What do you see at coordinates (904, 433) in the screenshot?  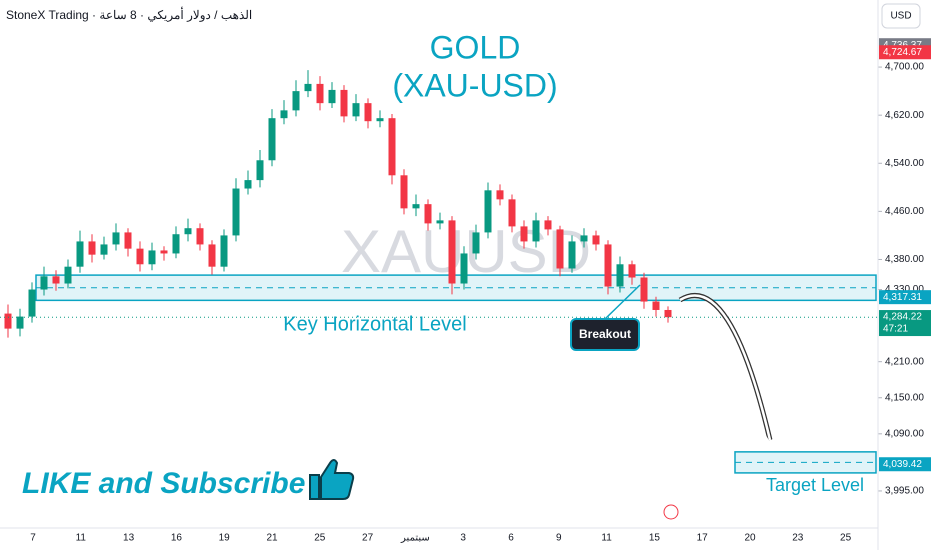 I see `y-tick-label: 4,090.00` at bounding box center [904, 433].